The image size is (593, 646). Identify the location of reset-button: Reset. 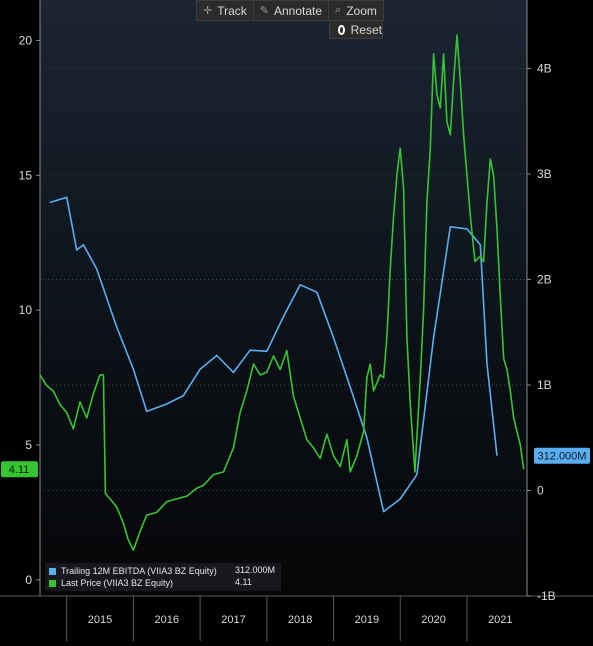
(356, 29).